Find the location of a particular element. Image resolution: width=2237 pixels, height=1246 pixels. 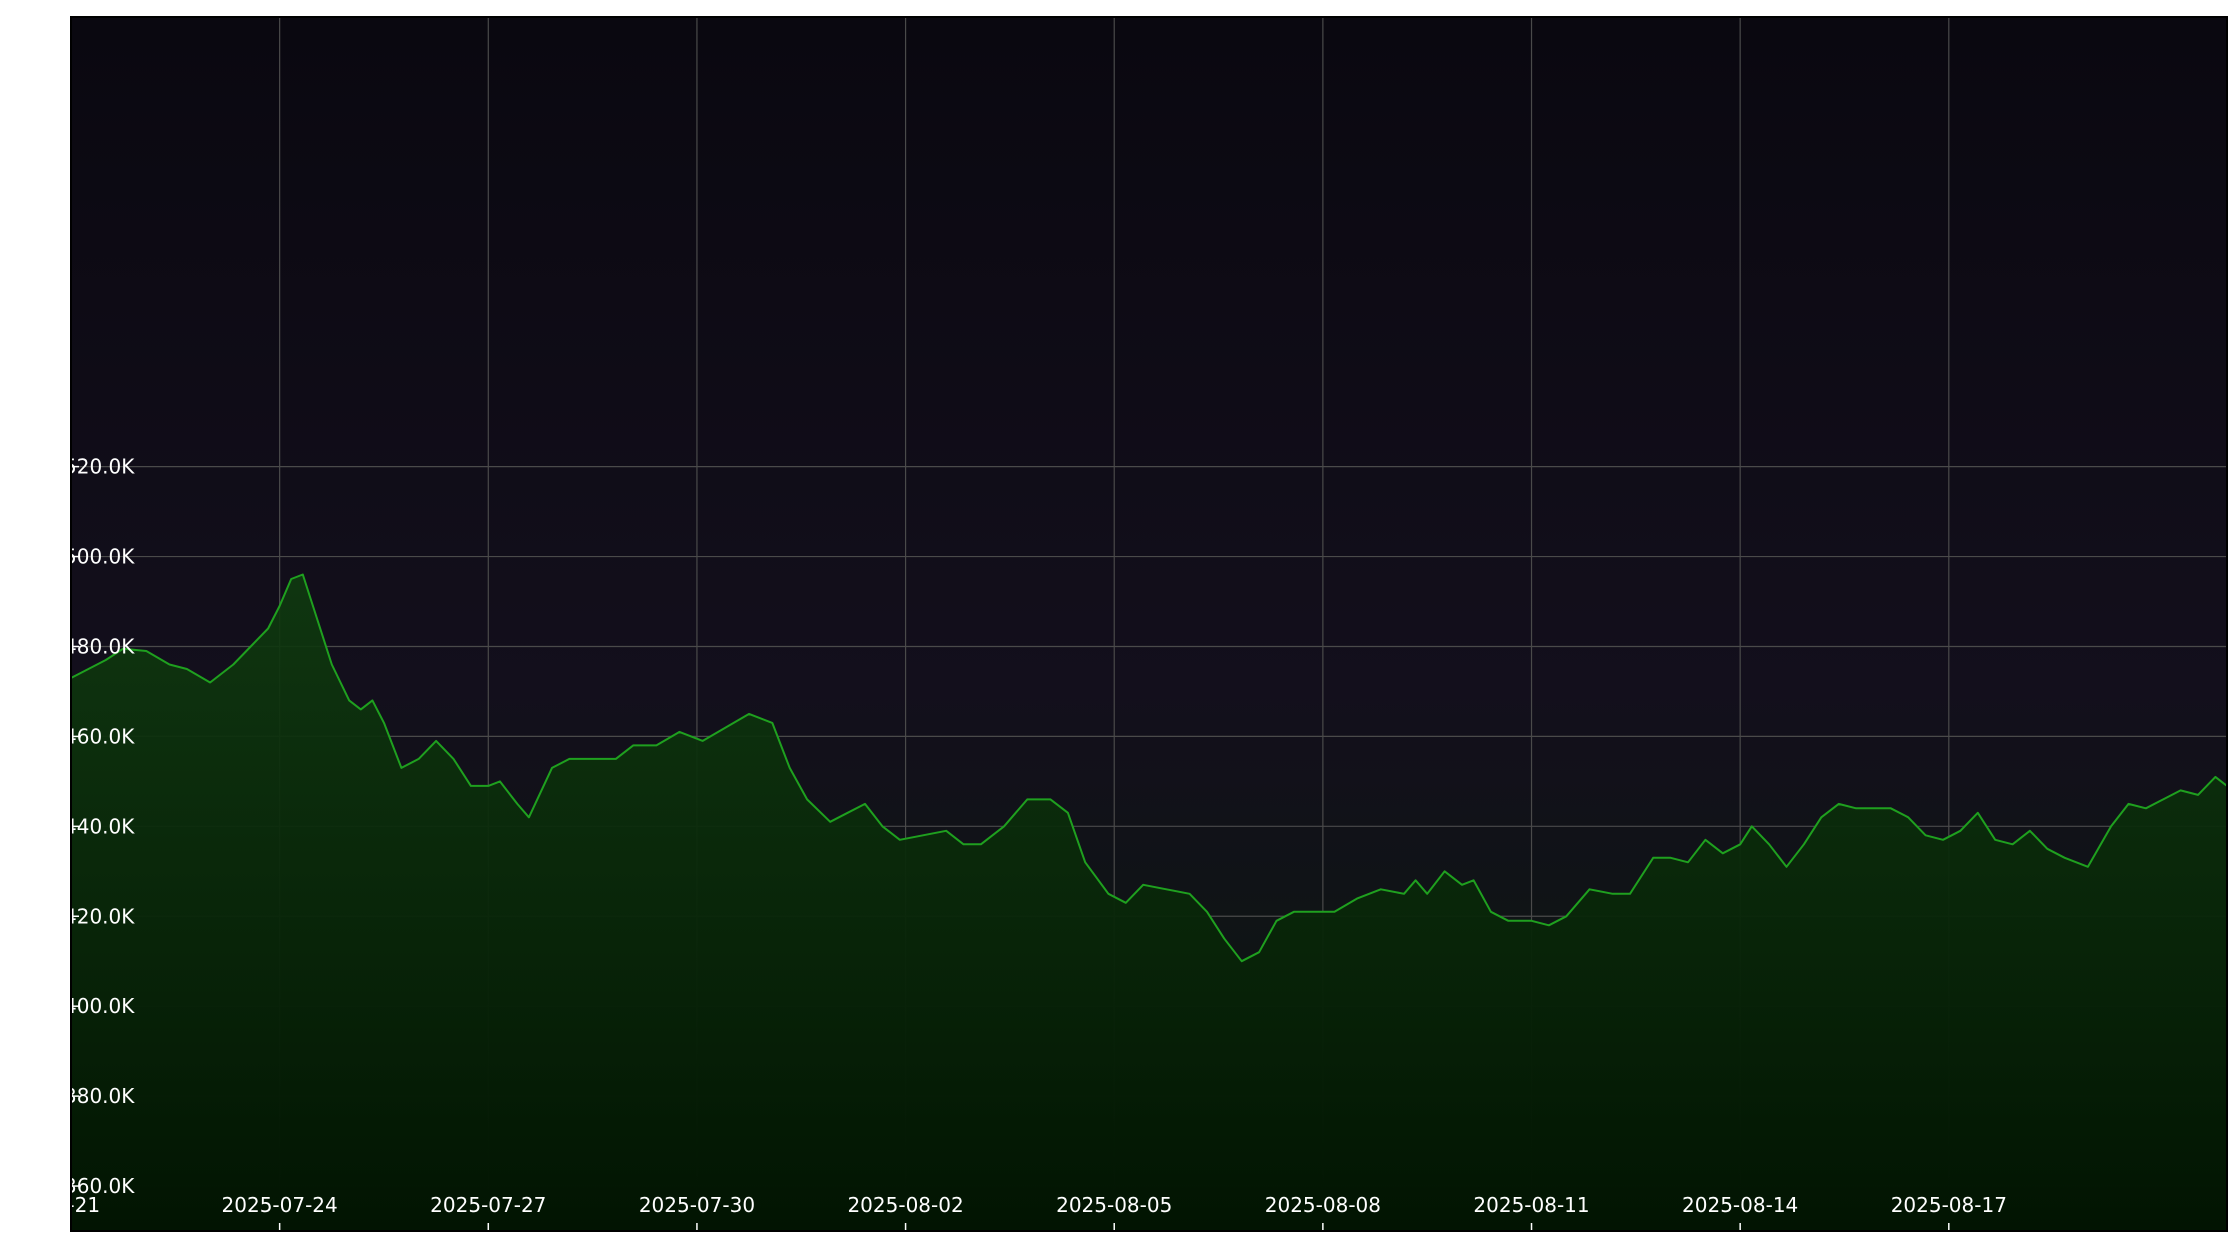

y-tick-label: 480.0K is located at coordinates (99, 646).